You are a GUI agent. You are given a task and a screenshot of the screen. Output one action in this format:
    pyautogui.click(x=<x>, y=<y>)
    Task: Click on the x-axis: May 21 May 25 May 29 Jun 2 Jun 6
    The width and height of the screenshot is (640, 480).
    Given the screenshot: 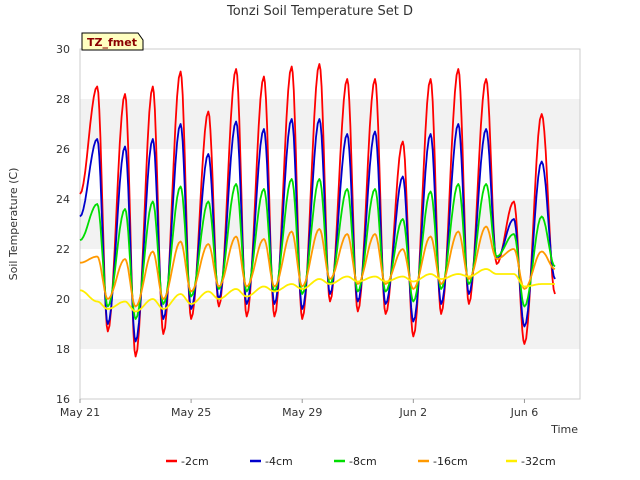 What is the action you would take?
    pyautogui.click(x=299, y=409)
    